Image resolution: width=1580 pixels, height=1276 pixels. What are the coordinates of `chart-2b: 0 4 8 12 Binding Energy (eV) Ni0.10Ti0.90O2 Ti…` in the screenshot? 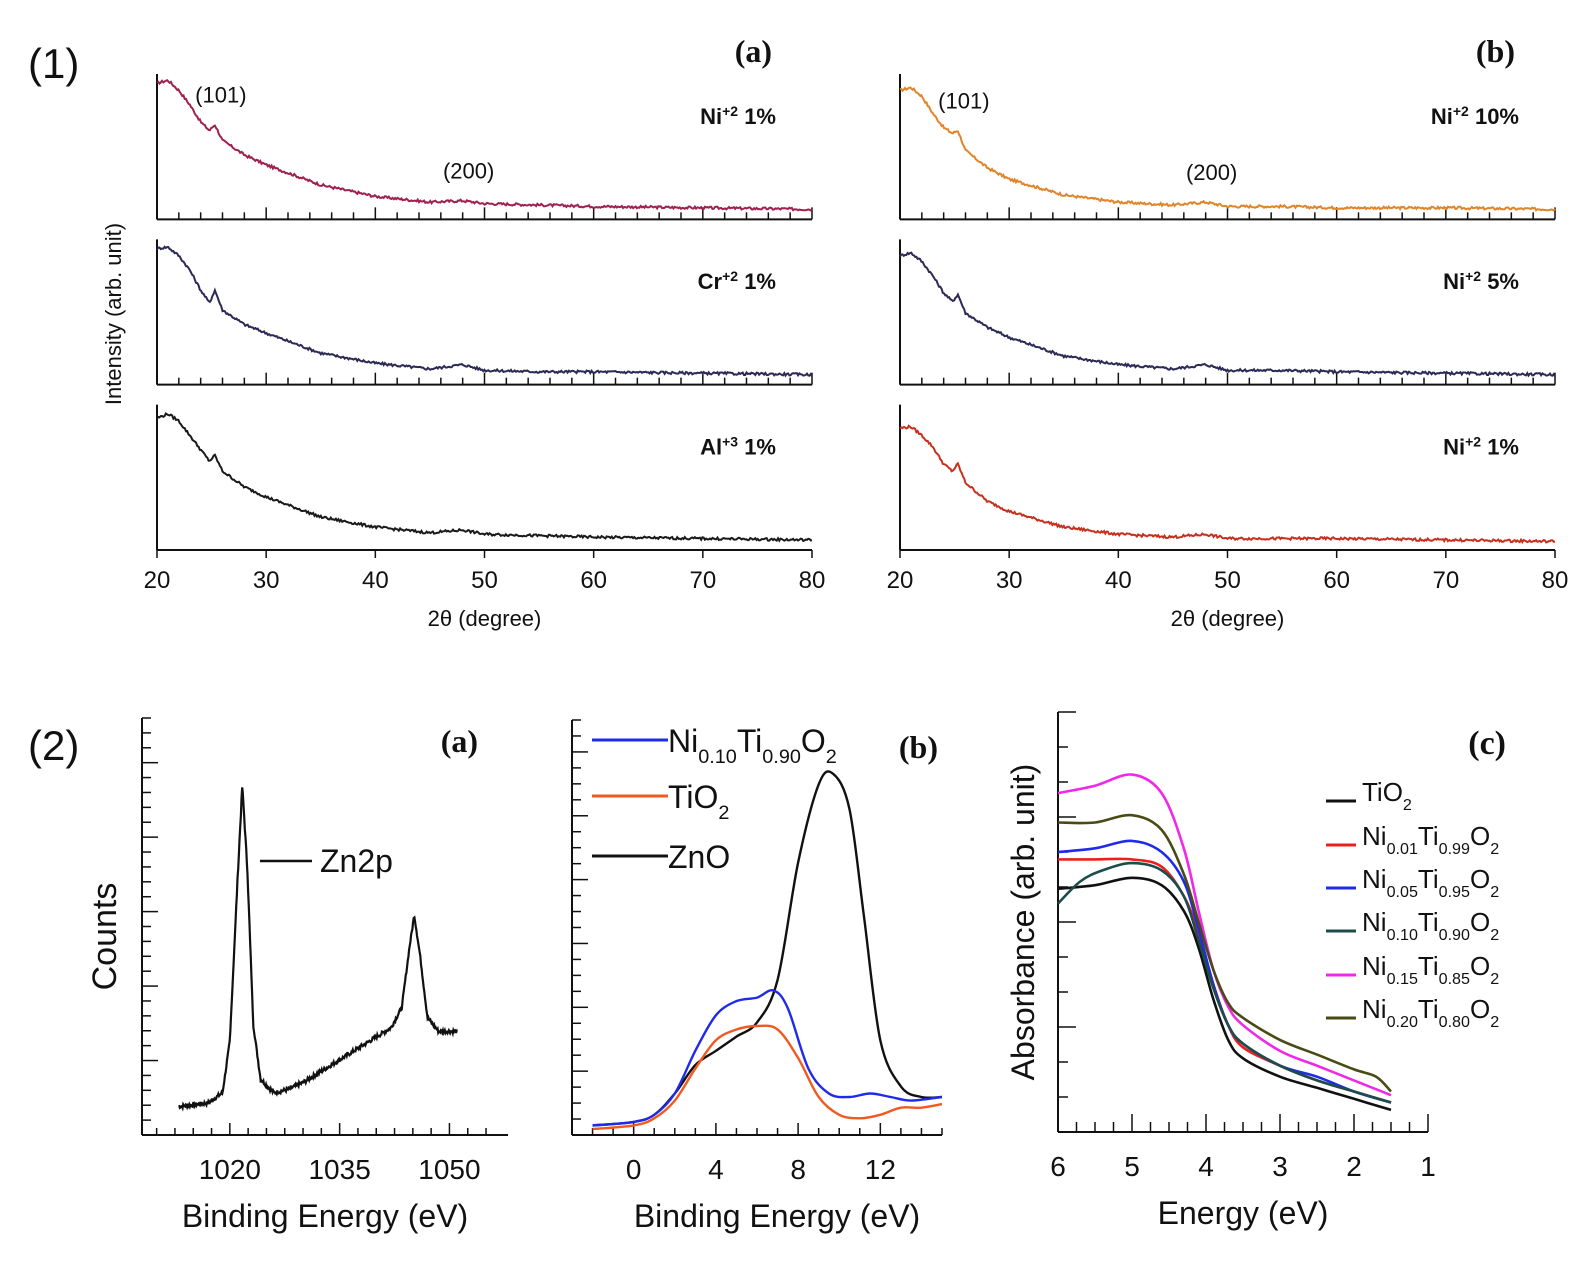 It's located at (757, 976).